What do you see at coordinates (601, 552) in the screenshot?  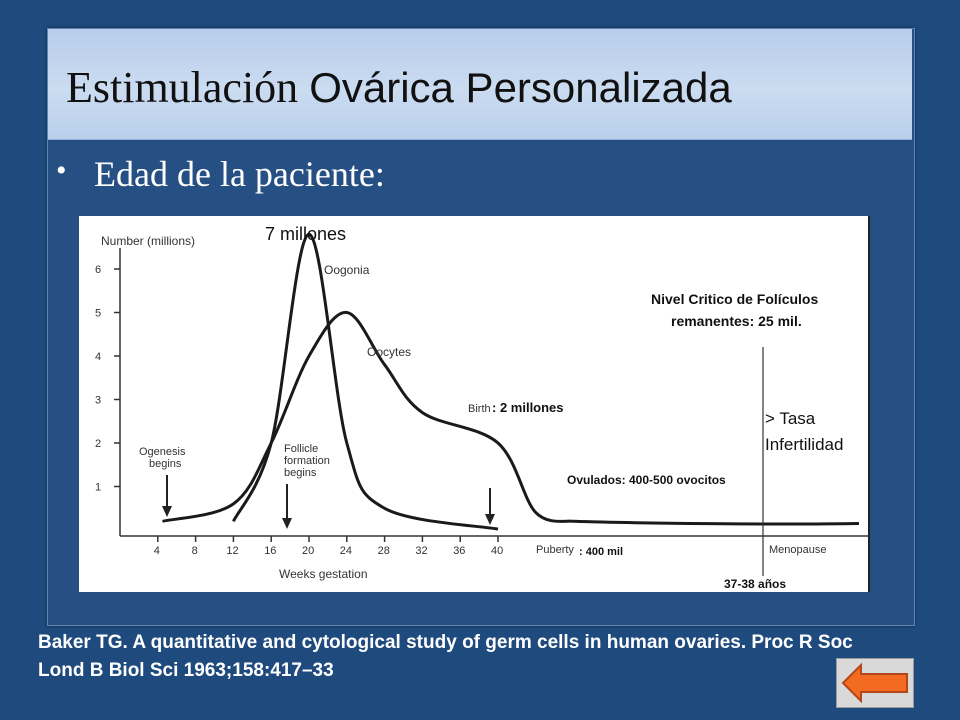 I see `puberty-value: : 400 mil` at bounding box center [601, 552].